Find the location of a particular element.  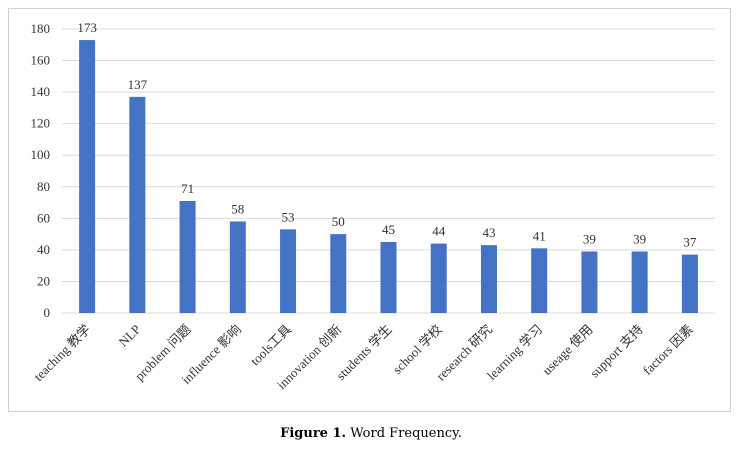

y-tick-label: 180 is located at coordinates (41, 28).